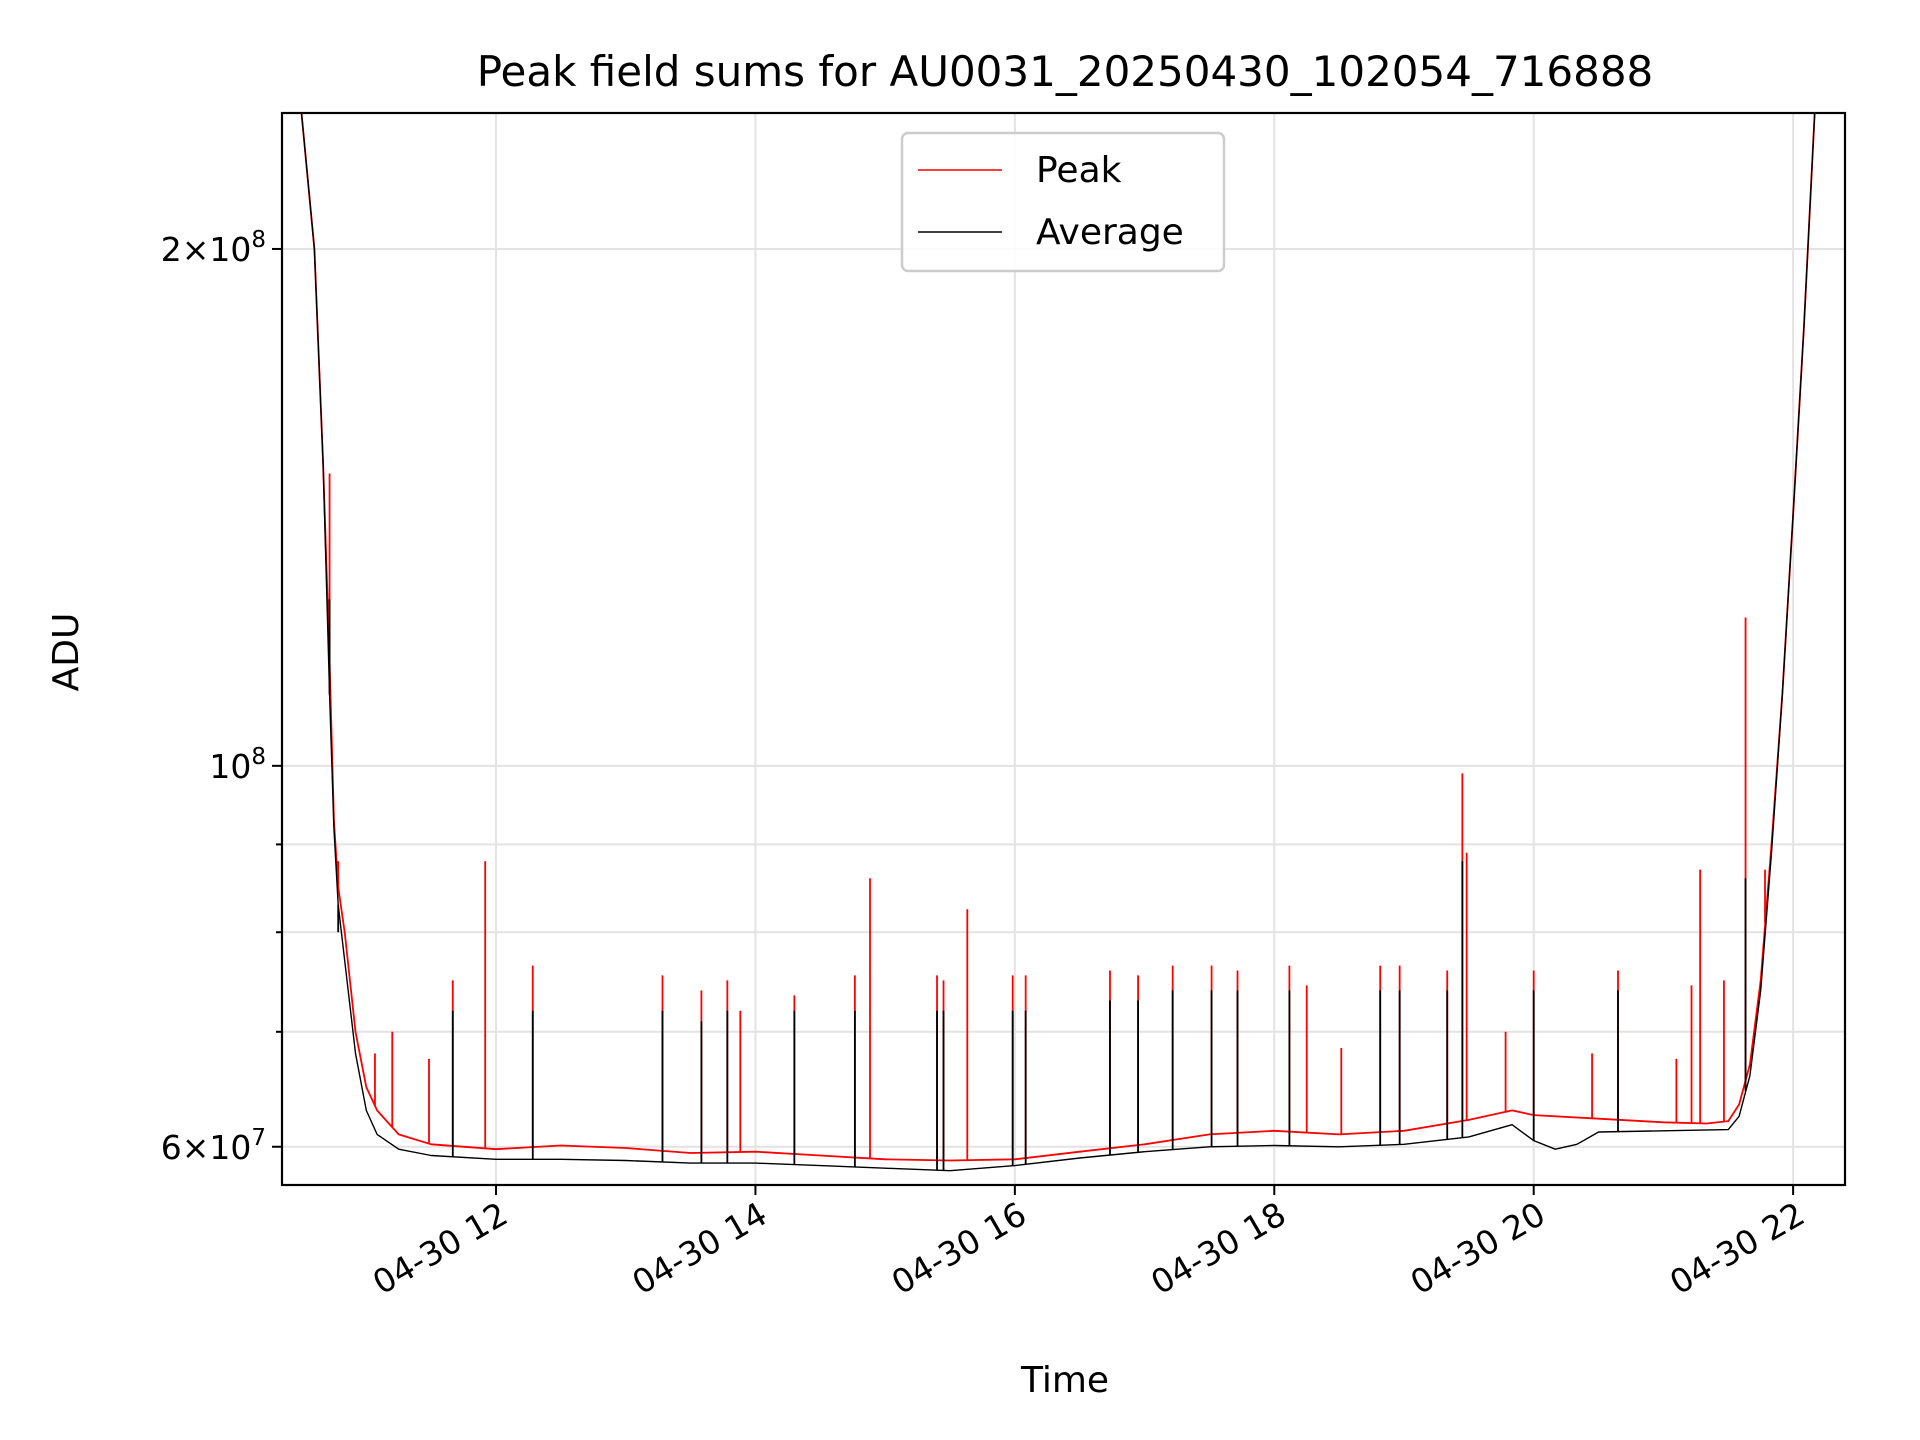 This screenshot has width=1920, height=1440. What do you see at coordinates (258, 757) in the screenshot?
I see `y-tick-exponent-1: 8` at bounding box center [258, 757].